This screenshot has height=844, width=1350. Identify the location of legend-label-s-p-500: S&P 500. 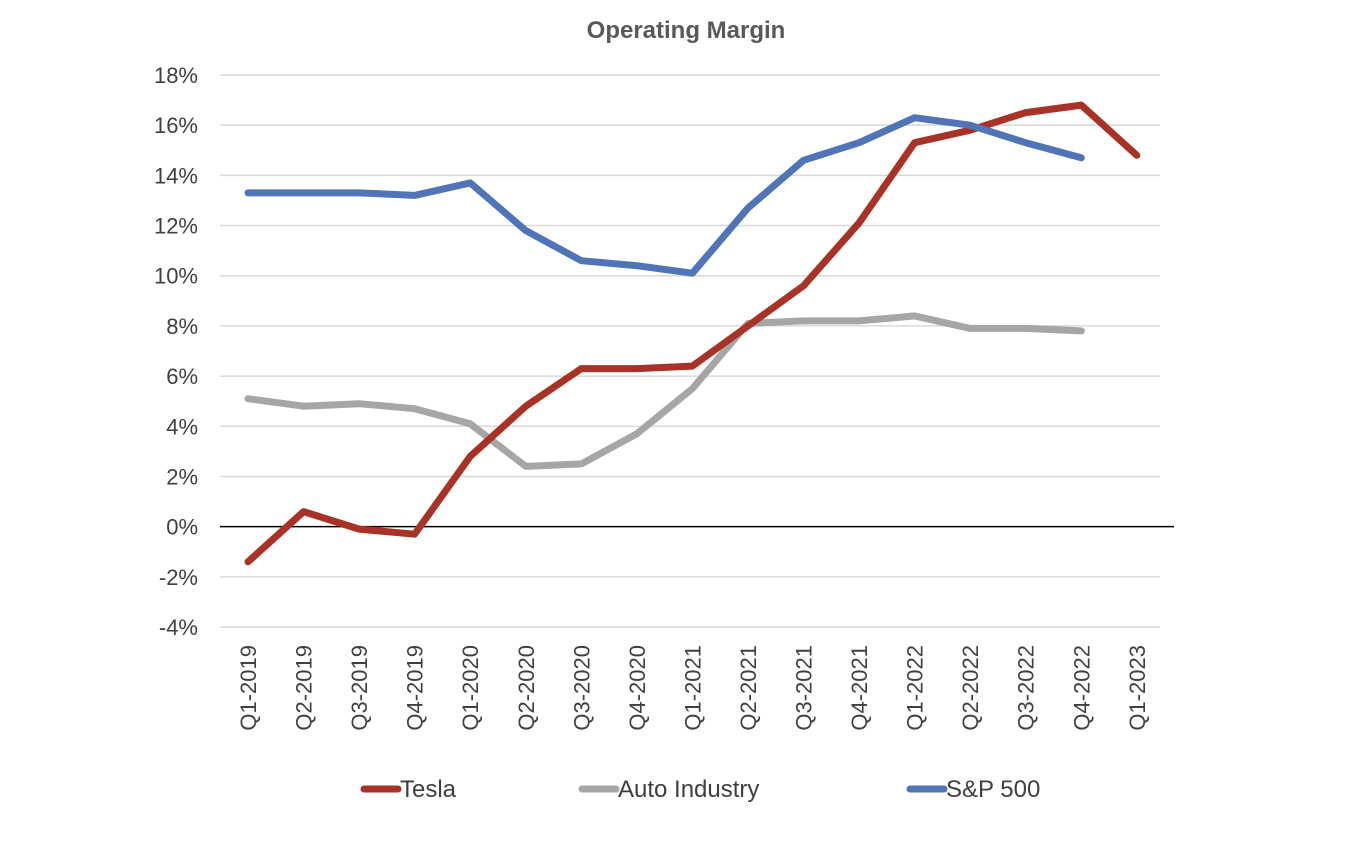
(993, 789).